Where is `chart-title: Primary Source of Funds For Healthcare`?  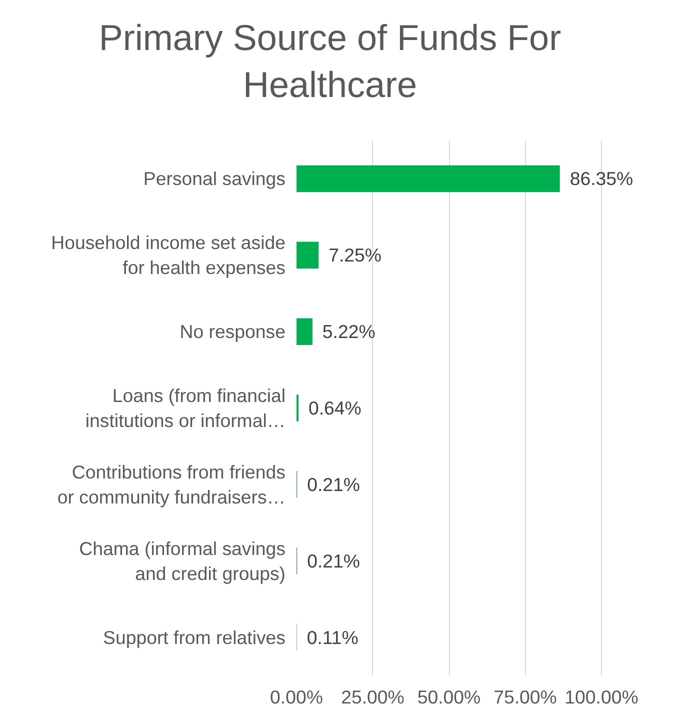 chart-title: Primary Source of Funds For Healthcare is located at coordinates (330, 61).